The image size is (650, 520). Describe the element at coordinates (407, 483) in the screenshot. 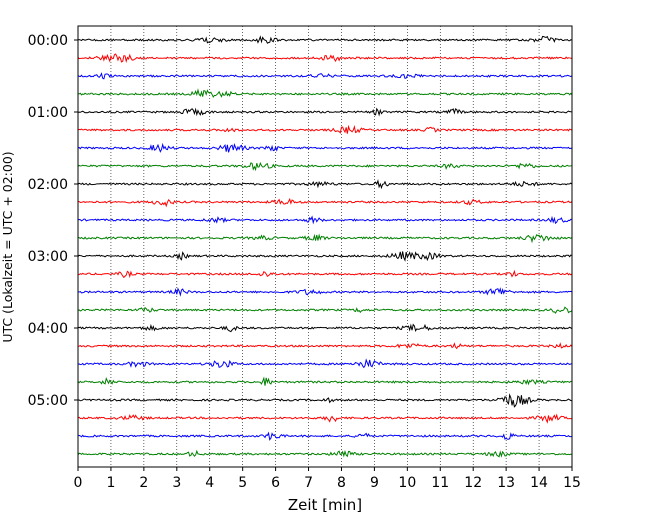

I see `x-tick-label: 10` at that location.